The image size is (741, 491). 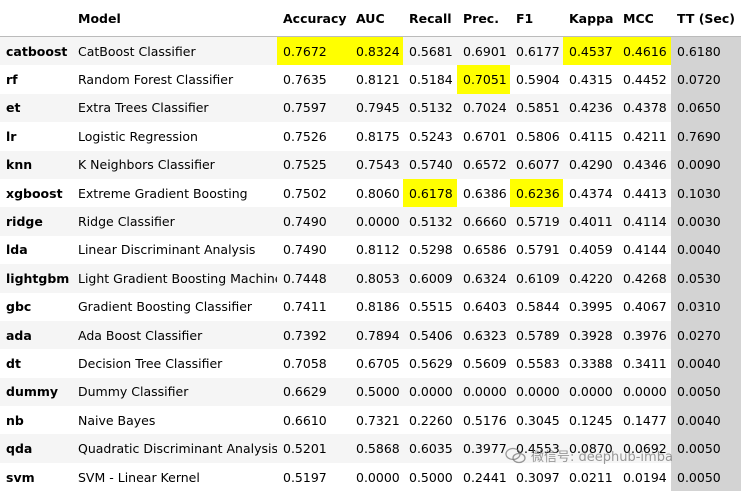 What do you see at coordinates (483, 108) in the screenshot?
I see `metric-cell: 0.7024` at bounding box center [483, 108].